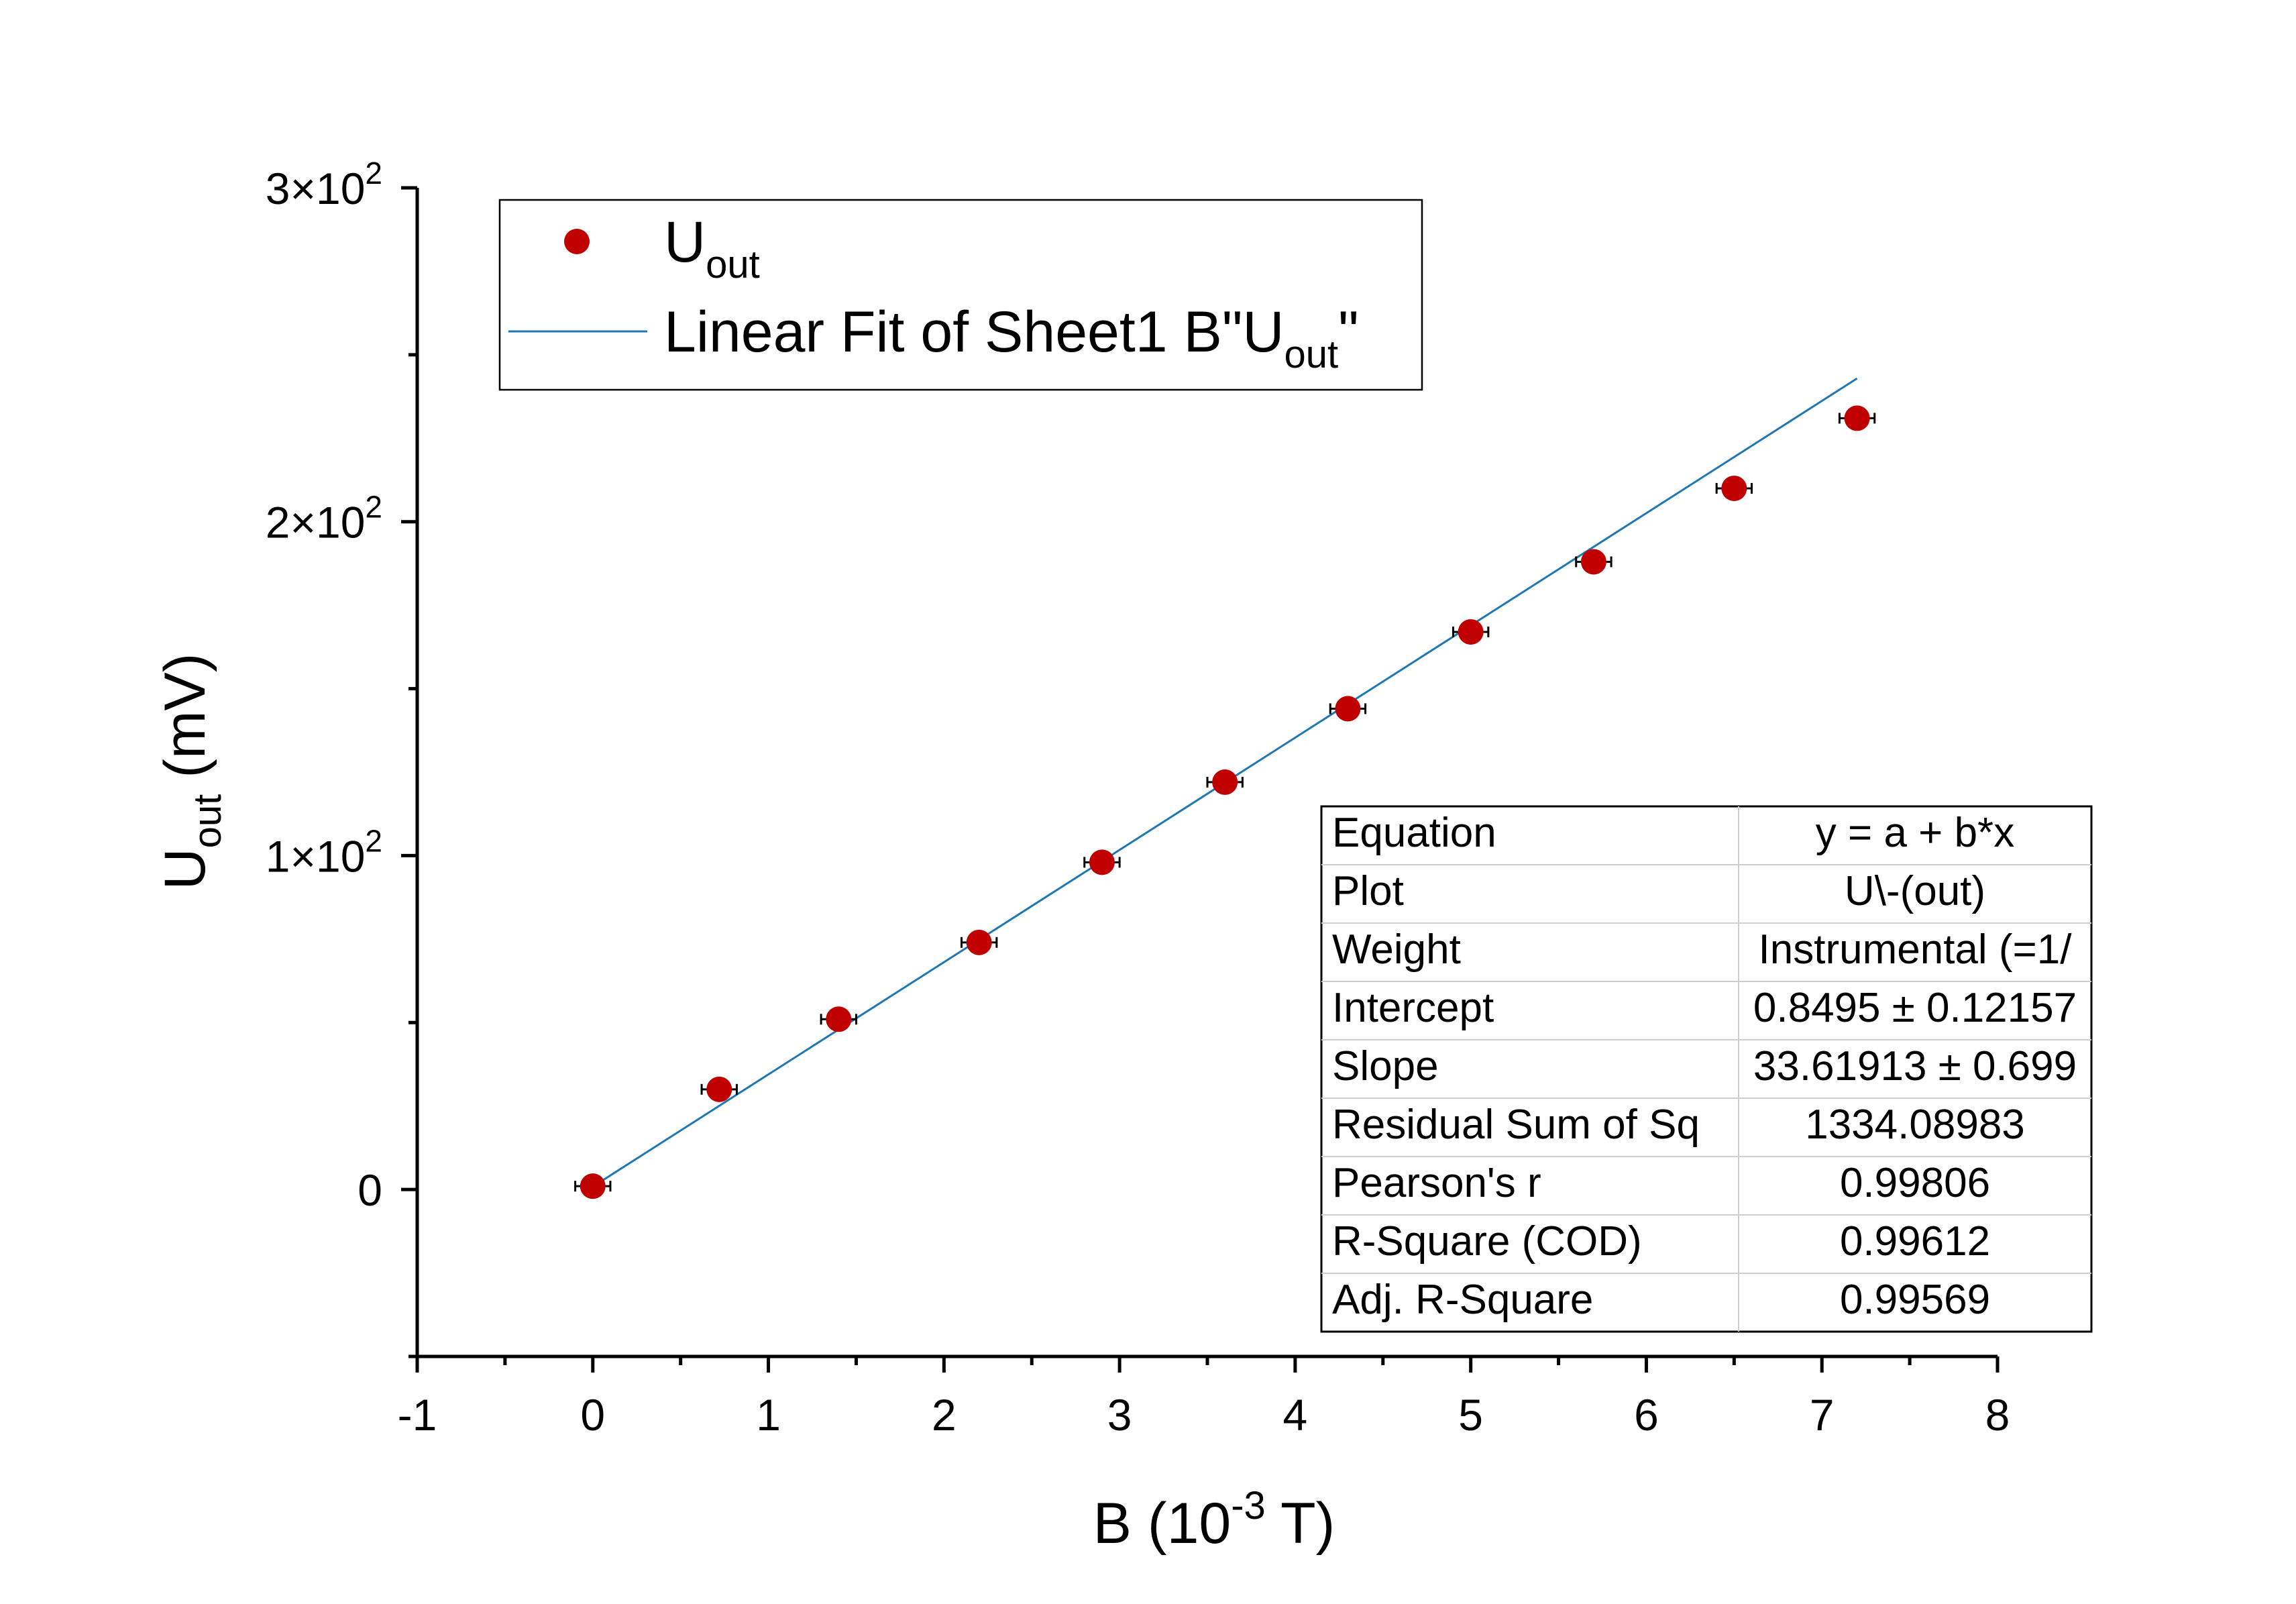 The width and height of the screenshot is (2296, 1604). I want to click on legend-marker-uout, so click(577, 241).